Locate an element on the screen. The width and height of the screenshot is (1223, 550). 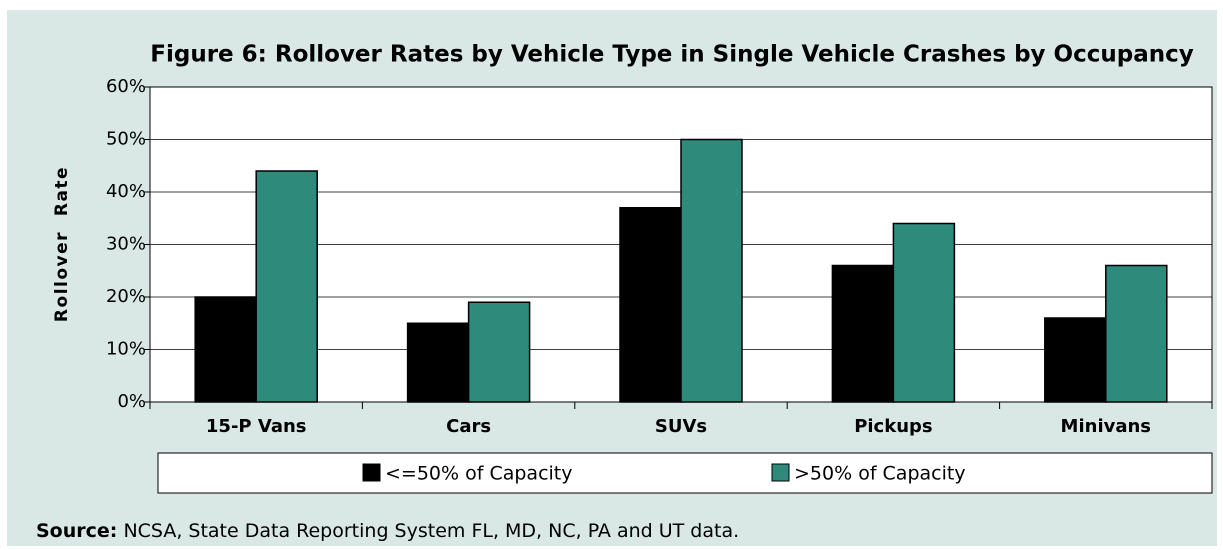
y-tick-label: 10% is located at coordinates (126, 349).